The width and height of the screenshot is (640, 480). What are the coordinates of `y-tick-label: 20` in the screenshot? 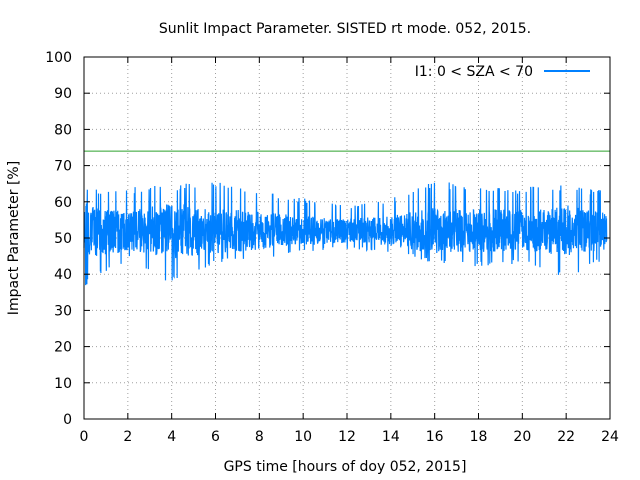 It's located at (63, 348).